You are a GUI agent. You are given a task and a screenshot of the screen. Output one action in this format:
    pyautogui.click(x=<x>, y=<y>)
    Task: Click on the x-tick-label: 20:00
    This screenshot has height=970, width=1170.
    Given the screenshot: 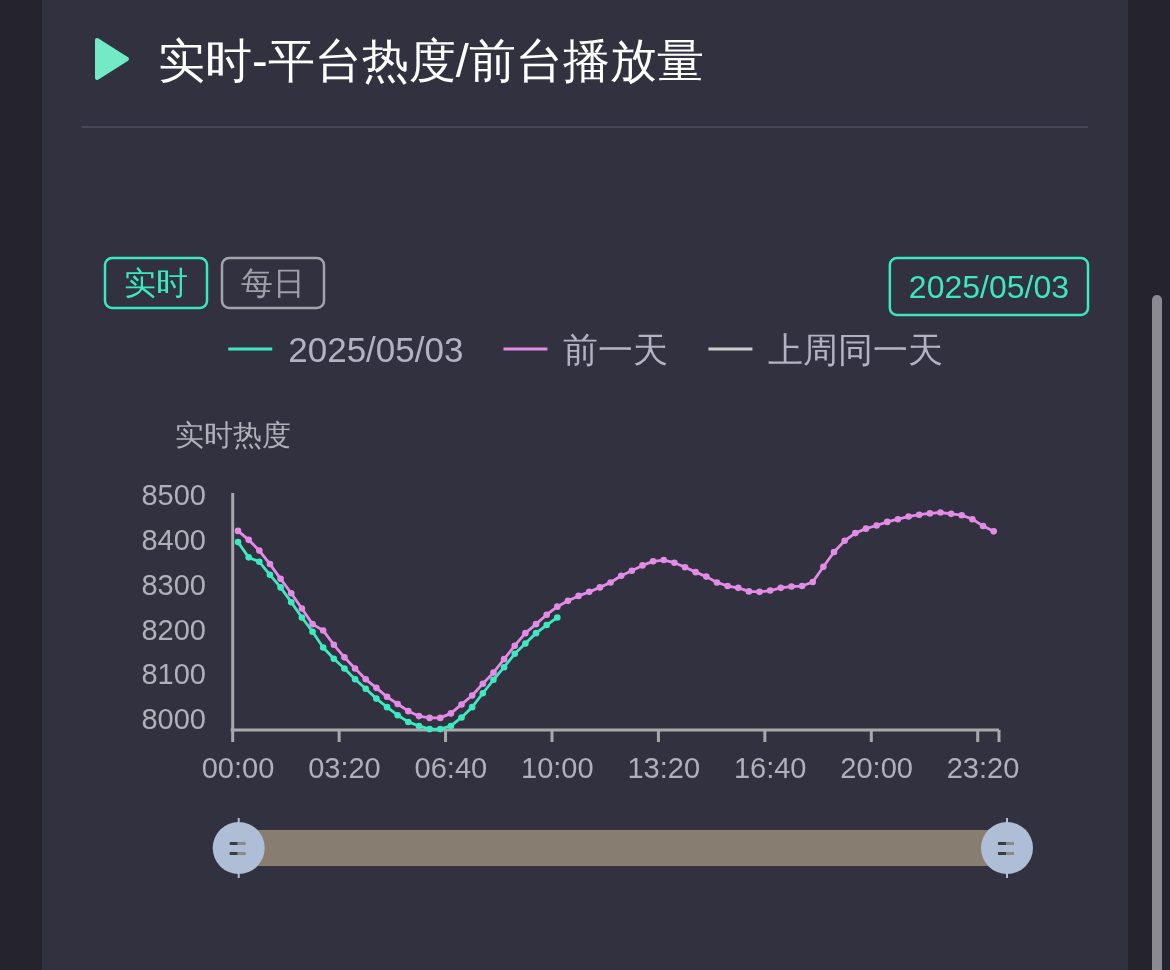 What is the action you would take?
    pyautogui.click(x=876, y=768)
    